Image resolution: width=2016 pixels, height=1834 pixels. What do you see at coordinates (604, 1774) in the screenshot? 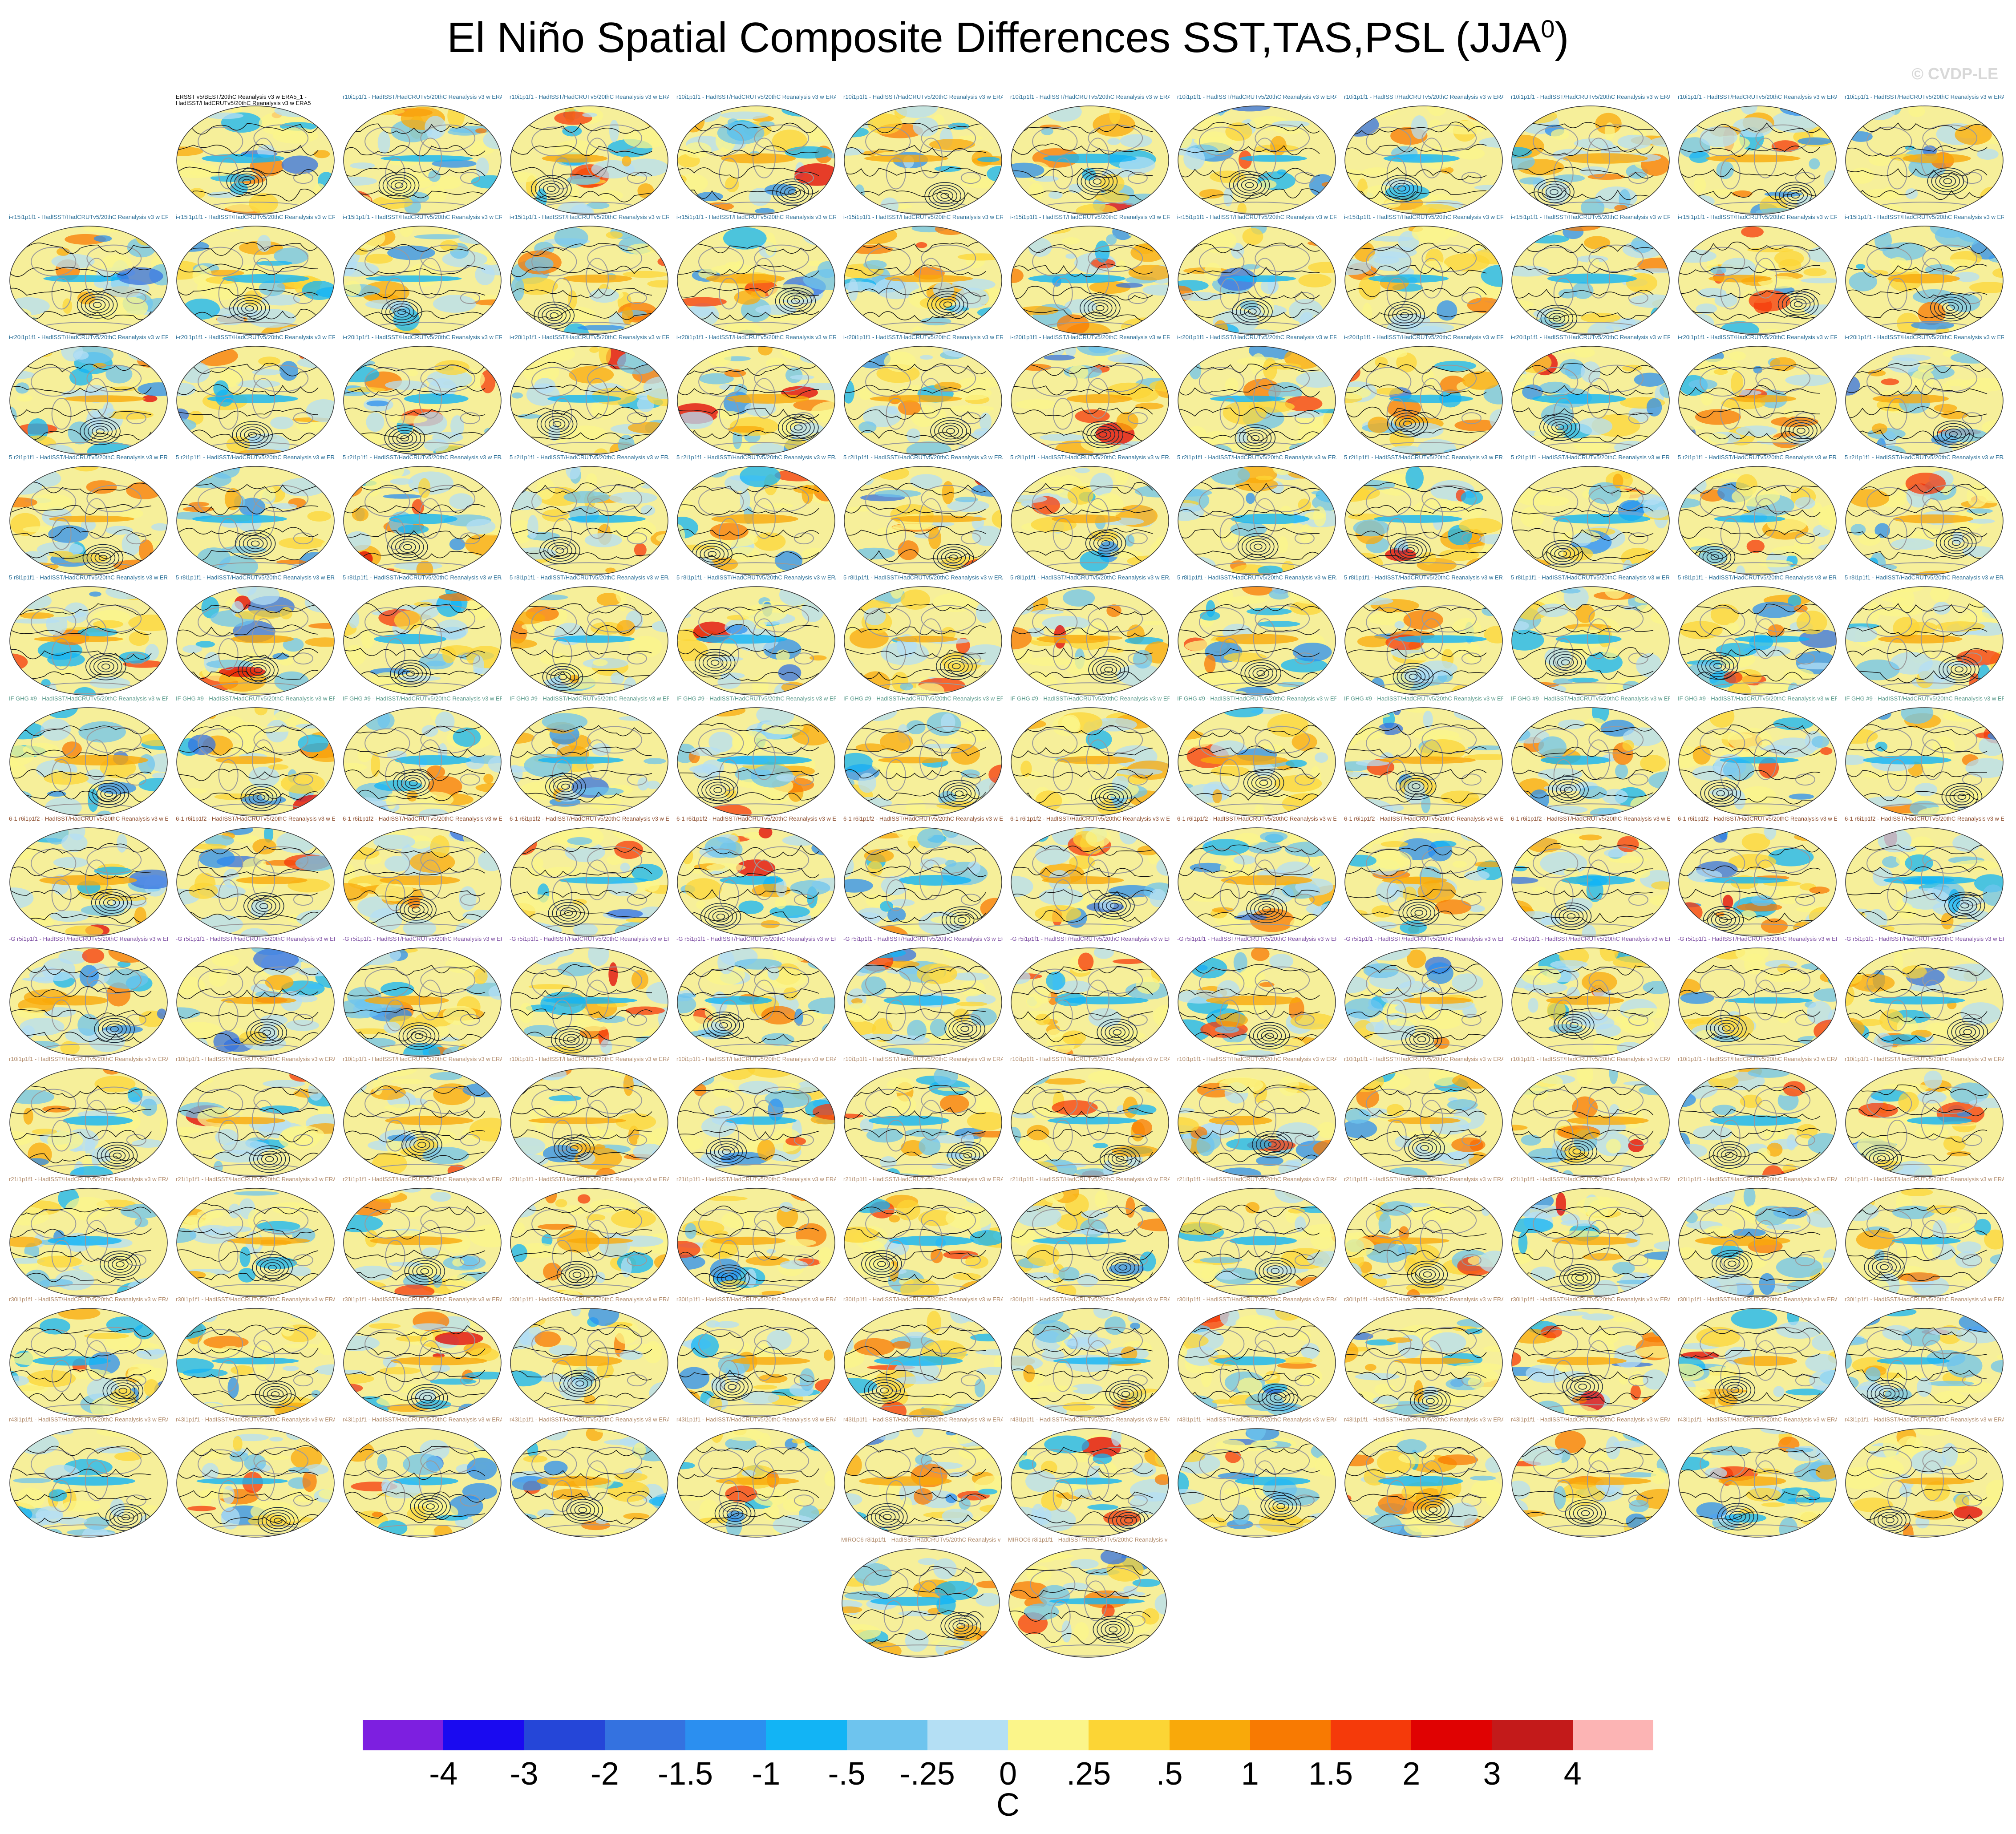
I see `colorbar-tick-label: -2` at bounding box center [604, 1774].